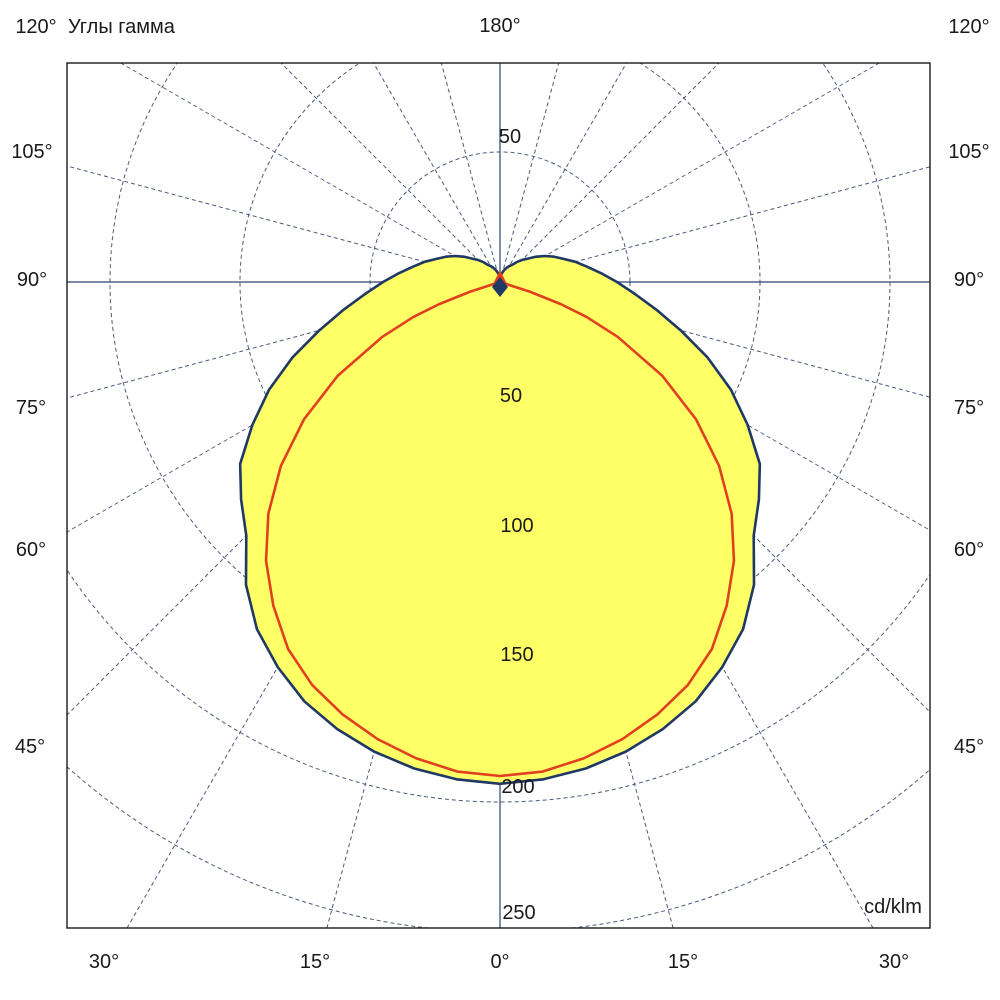  I want to click on angle-label-bottom-30l: 30°, so click(104, 962).